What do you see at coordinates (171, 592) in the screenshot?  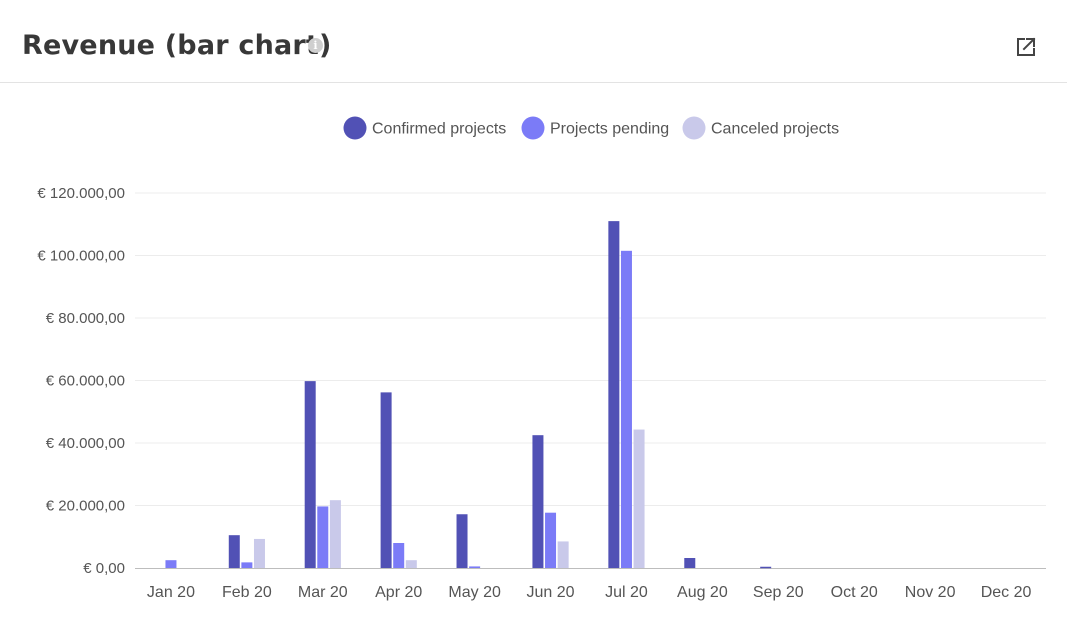 I see `x-tick-label: Jan 20` at bounding box center [171, 592].